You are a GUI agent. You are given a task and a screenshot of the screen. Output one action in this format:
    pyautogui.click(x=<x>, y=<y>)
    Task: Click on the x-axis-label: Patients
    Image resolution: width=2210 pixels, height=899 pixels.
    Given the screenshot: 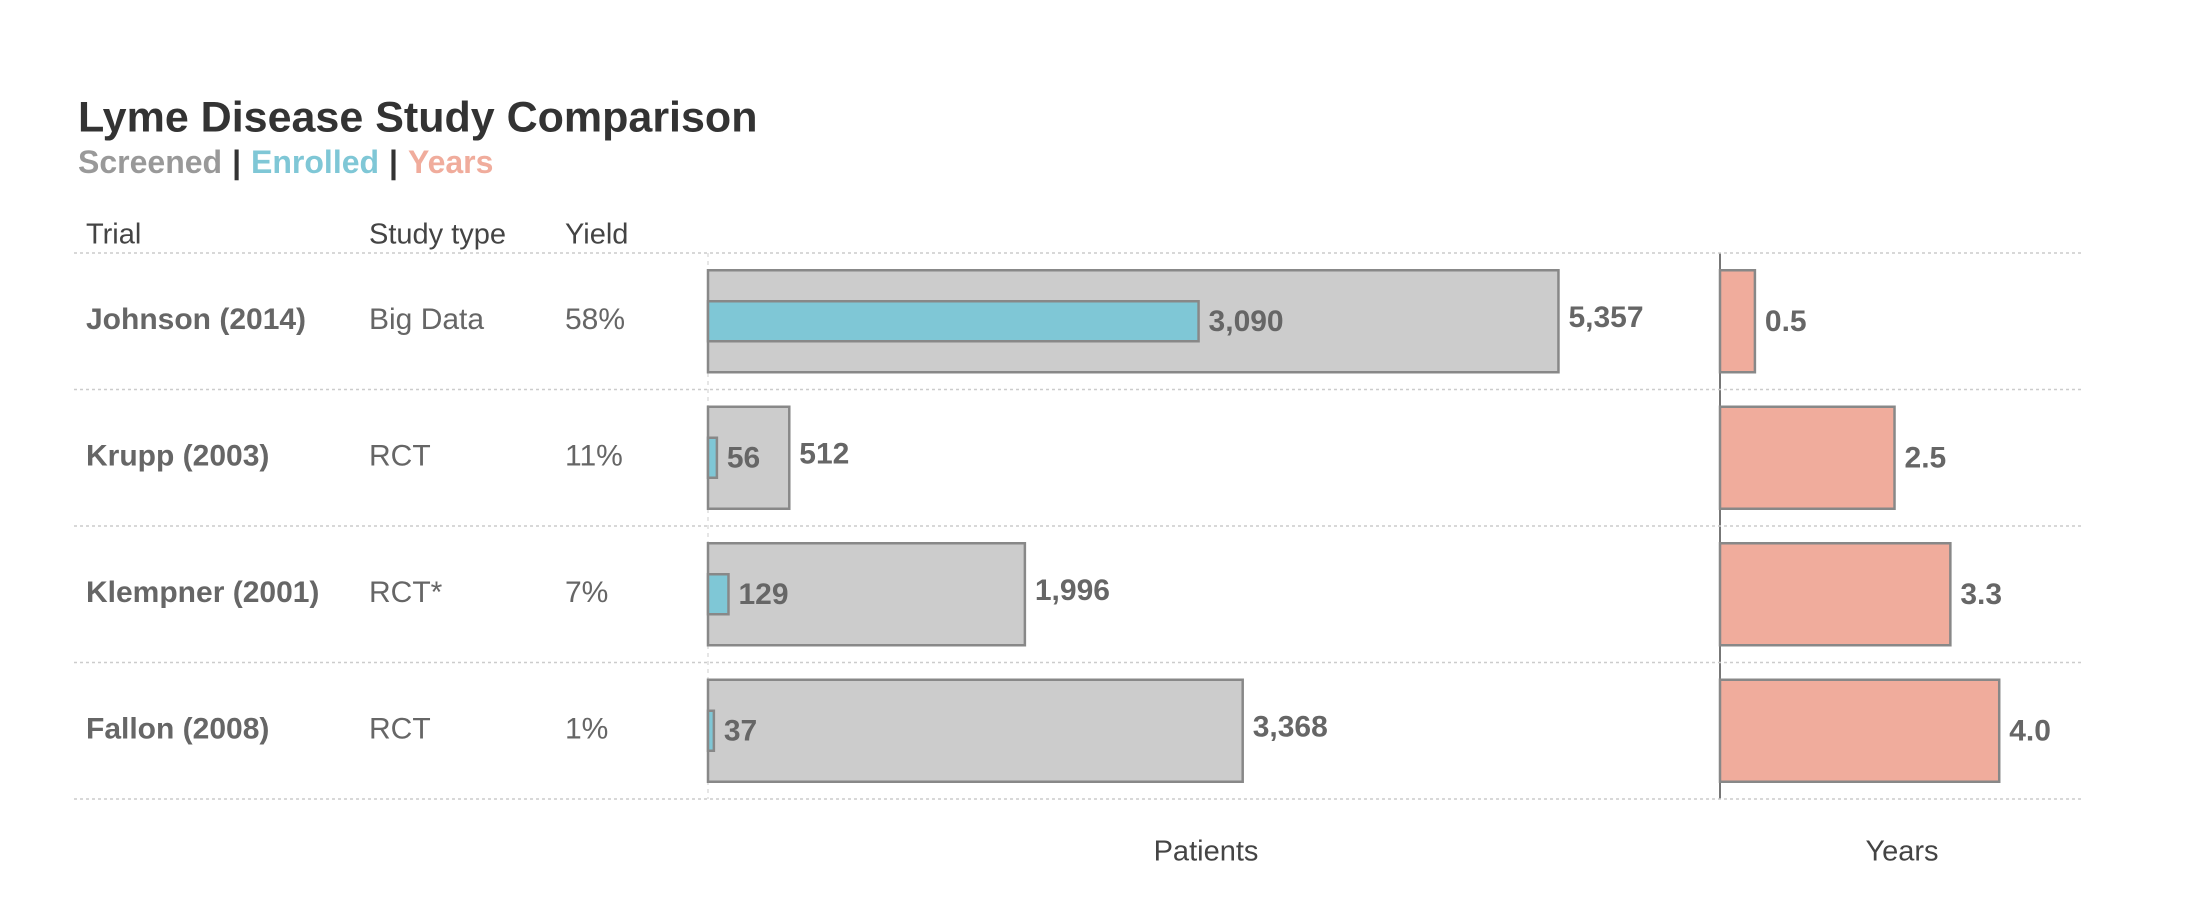 What is the action you would take?
    pyautogui.click(x=1206, y=852)
    